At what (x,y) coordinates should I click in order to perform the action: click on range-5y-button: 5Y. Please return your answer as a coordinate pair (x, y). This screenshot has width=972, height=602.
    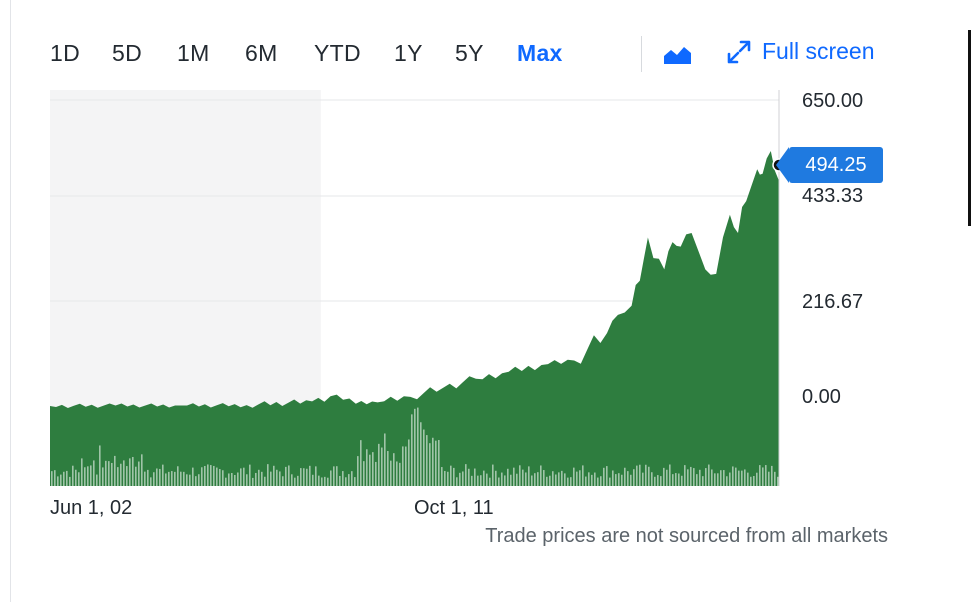
    Looking at the image, I should click on (469, 53).